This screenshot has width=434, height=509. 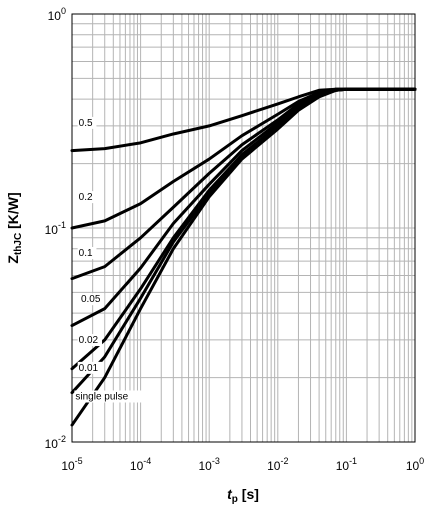 I want to click on y-axis-title-unit: [K/W], so click(x=13, y=212).